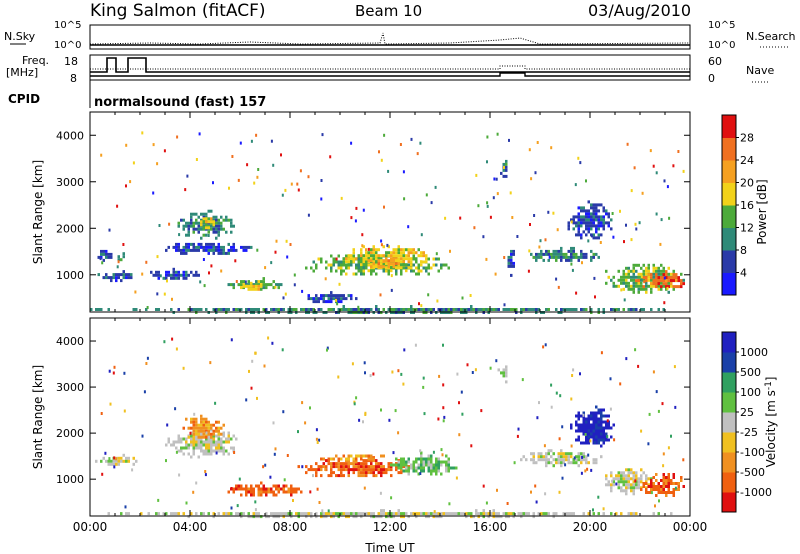 This screenshot has height=554, width=800. Describe the element at coordinates (35, 60) in the screenshot. I see `freq-label: Freq.` at that location.